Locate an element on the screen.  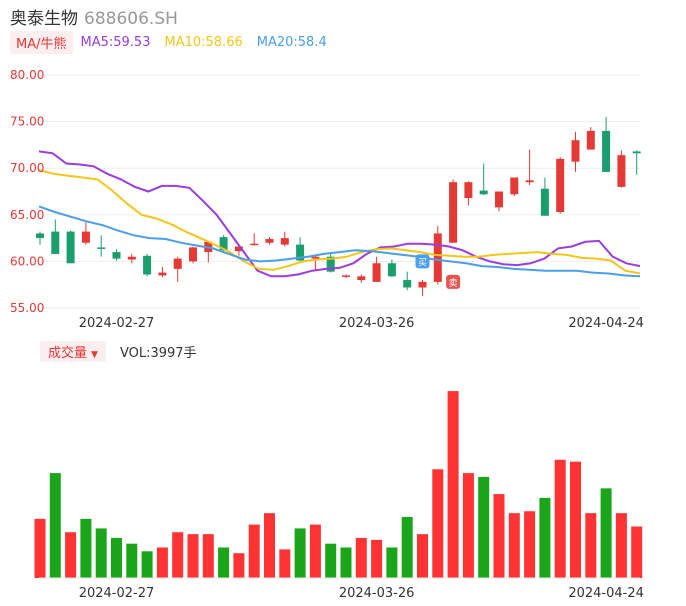
ma20-legend: MA20:58.4 is located at coordinates (291, 42).